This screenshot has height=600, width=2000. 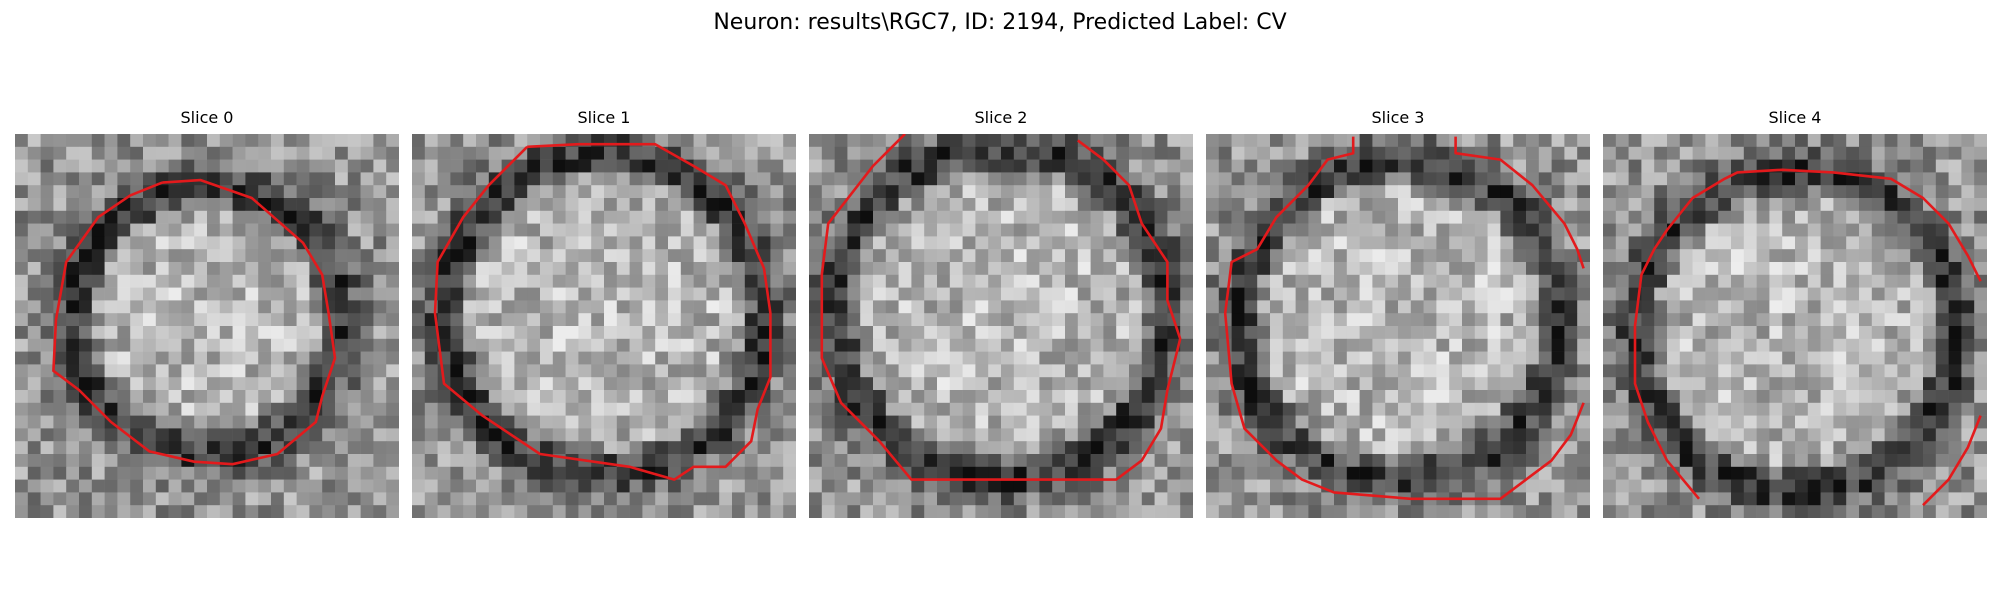 I want to click on slice-title: Slice 0, so click(x=207, y=117).